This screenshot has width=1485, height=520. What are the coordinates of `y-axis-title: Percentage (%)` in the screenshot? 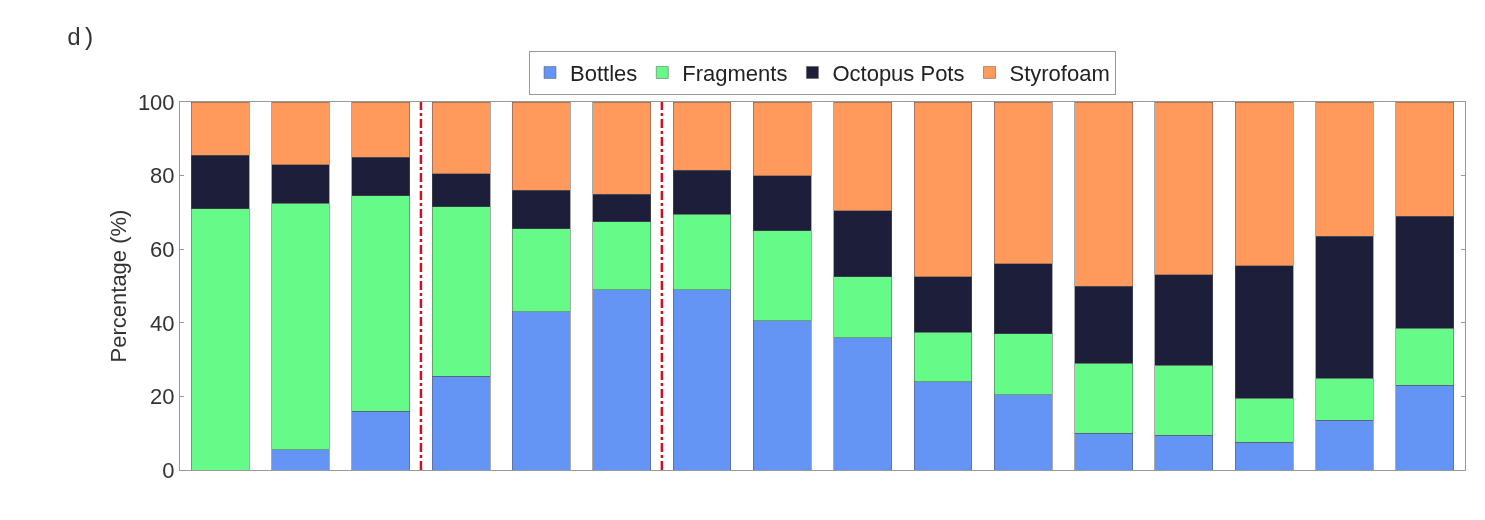 It's located at (118, 286).